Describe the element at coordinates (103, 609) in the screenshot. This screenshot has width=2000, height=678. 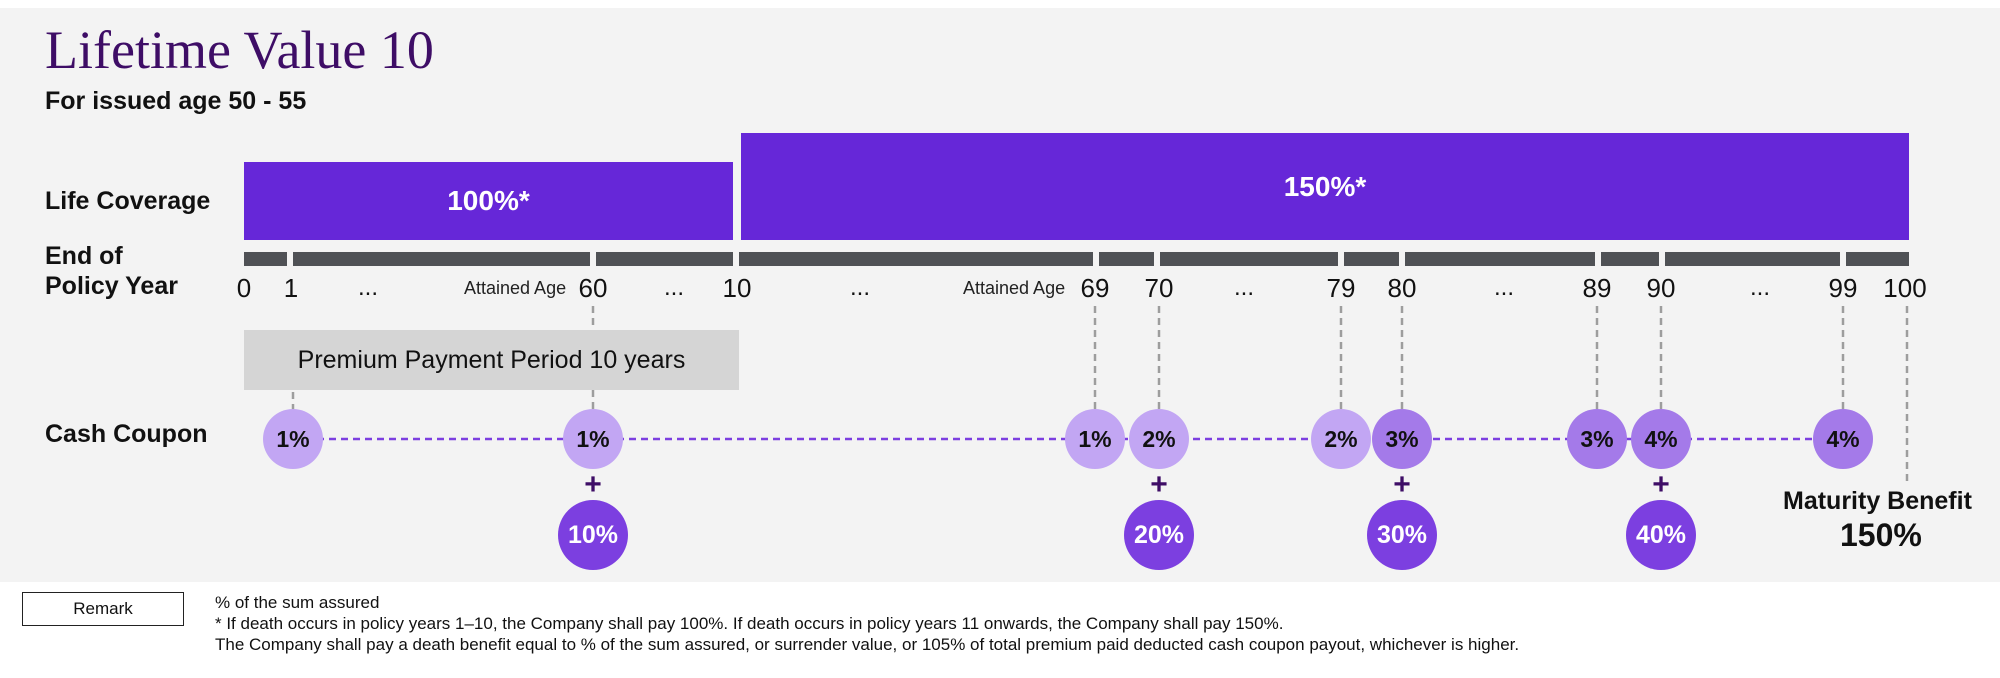
I see `remark-button: Remark` at that location.